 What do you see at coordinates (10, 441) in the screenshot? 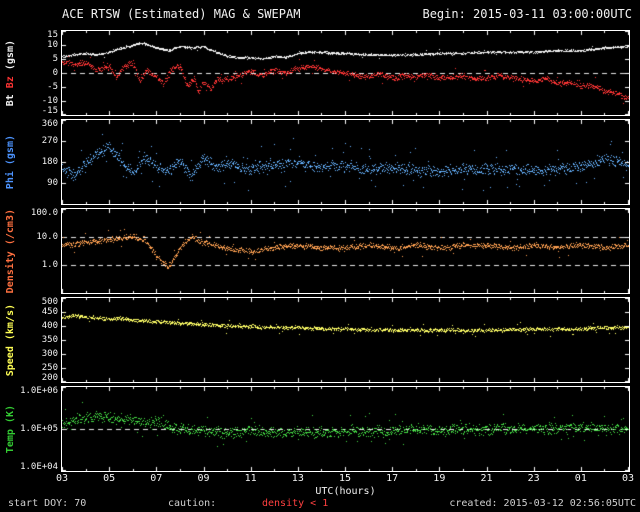
I see `axis-label-part: Temp` at bounding box center [10, 441].